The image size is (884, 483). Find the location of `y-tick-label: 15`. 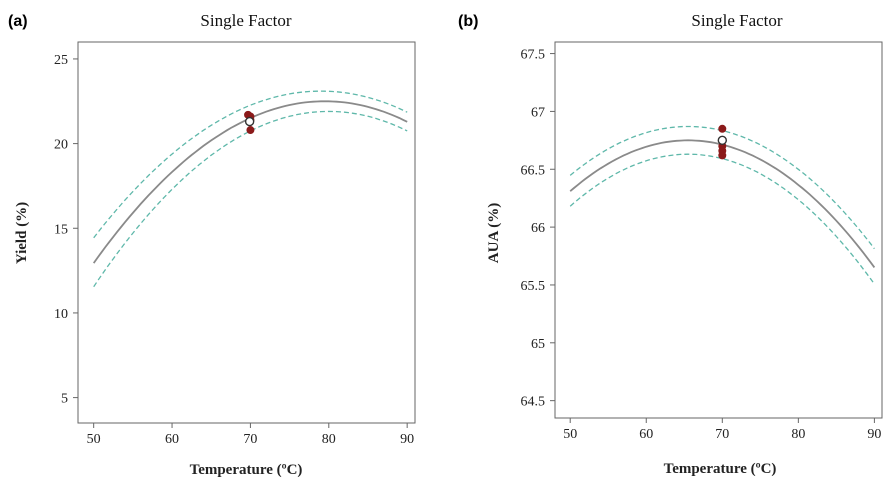

y-tick-label: 15 is located at coordinates (61, 229).